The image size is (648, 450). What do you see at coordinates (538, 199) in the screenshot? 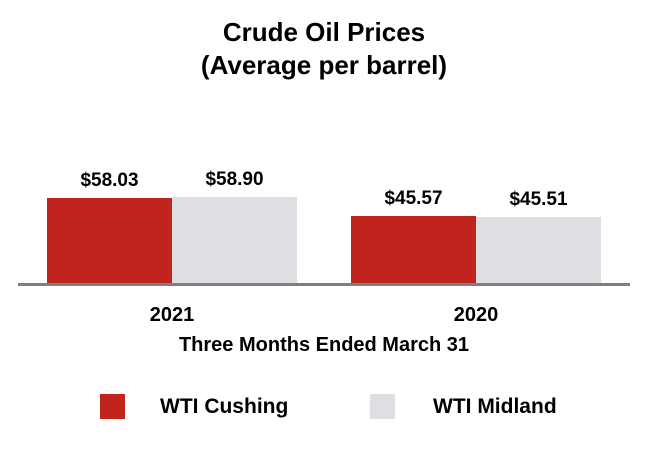
I see `bar-value-label-wti-midland-2020: $45.51` at bounding box center [538, 199].